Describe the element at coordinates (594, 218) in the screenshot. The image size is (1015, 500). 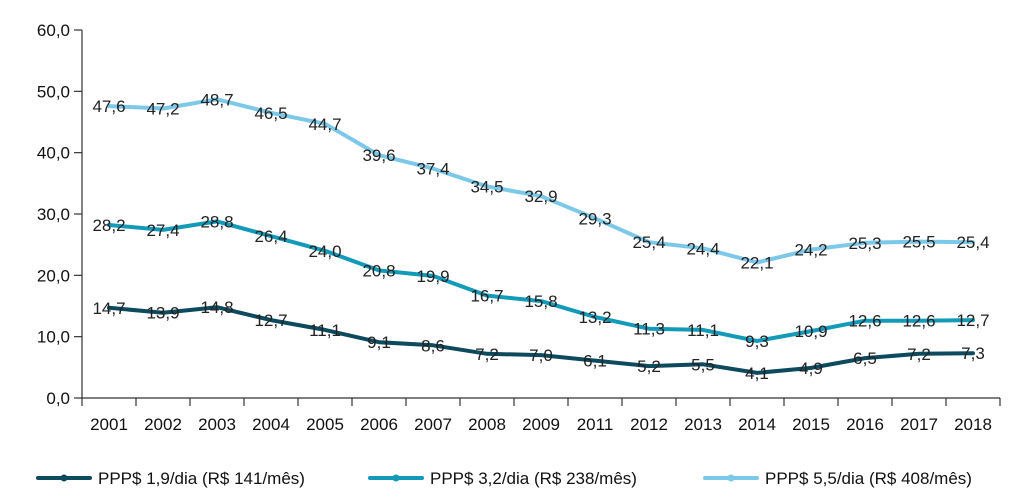
I see `data-label: 29,3` at that location.